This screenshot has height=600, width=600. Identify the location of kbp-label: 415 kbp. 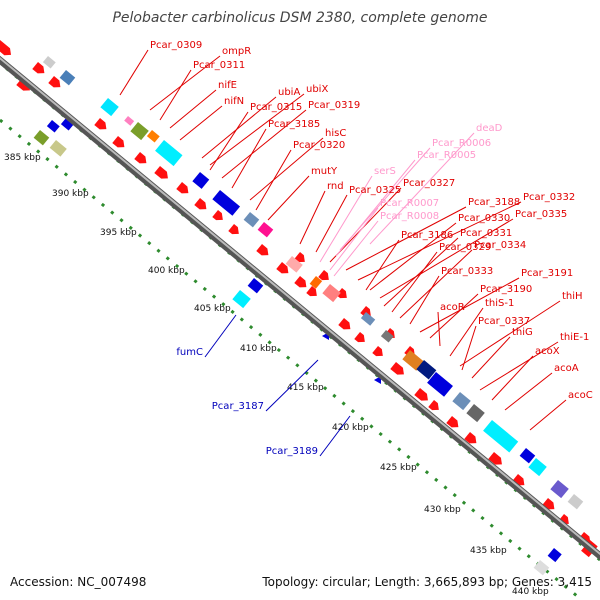
(305, 388).